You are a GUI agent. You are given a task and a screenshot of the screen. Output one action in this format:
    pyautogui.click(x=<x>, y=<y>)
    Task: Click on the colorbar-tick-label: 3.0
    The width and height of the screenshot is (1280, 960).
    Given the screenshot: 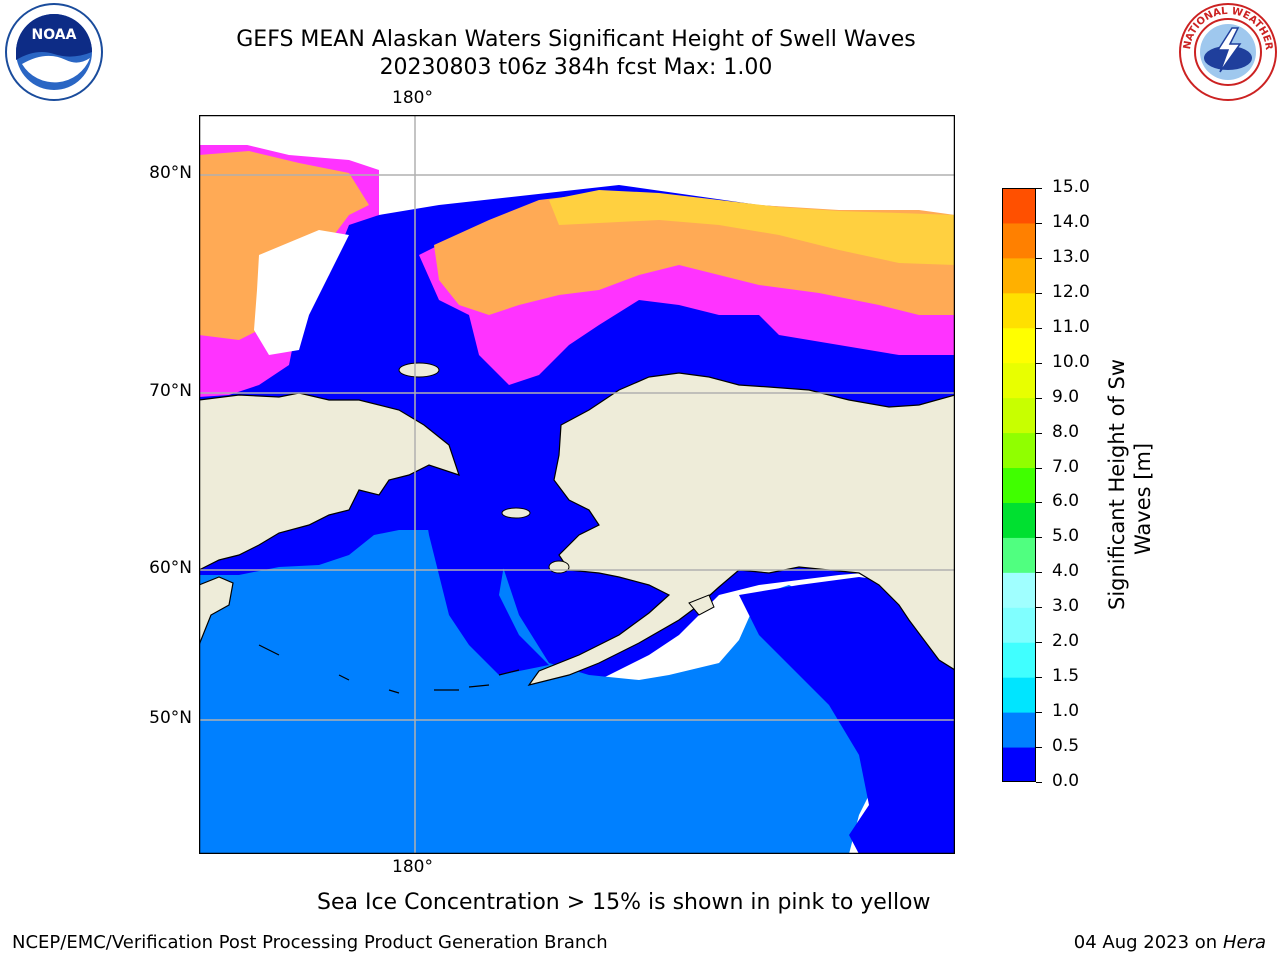 What is the action you would take?
    pyautogui.click(x=1066, y=606)
    